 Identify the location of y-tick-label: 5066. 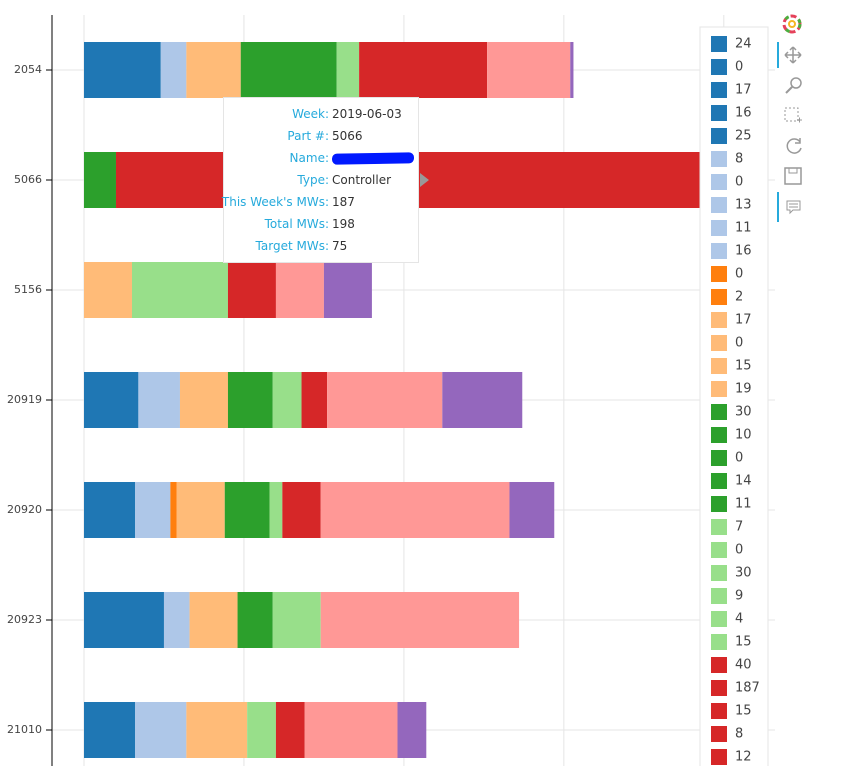
(28, 179).